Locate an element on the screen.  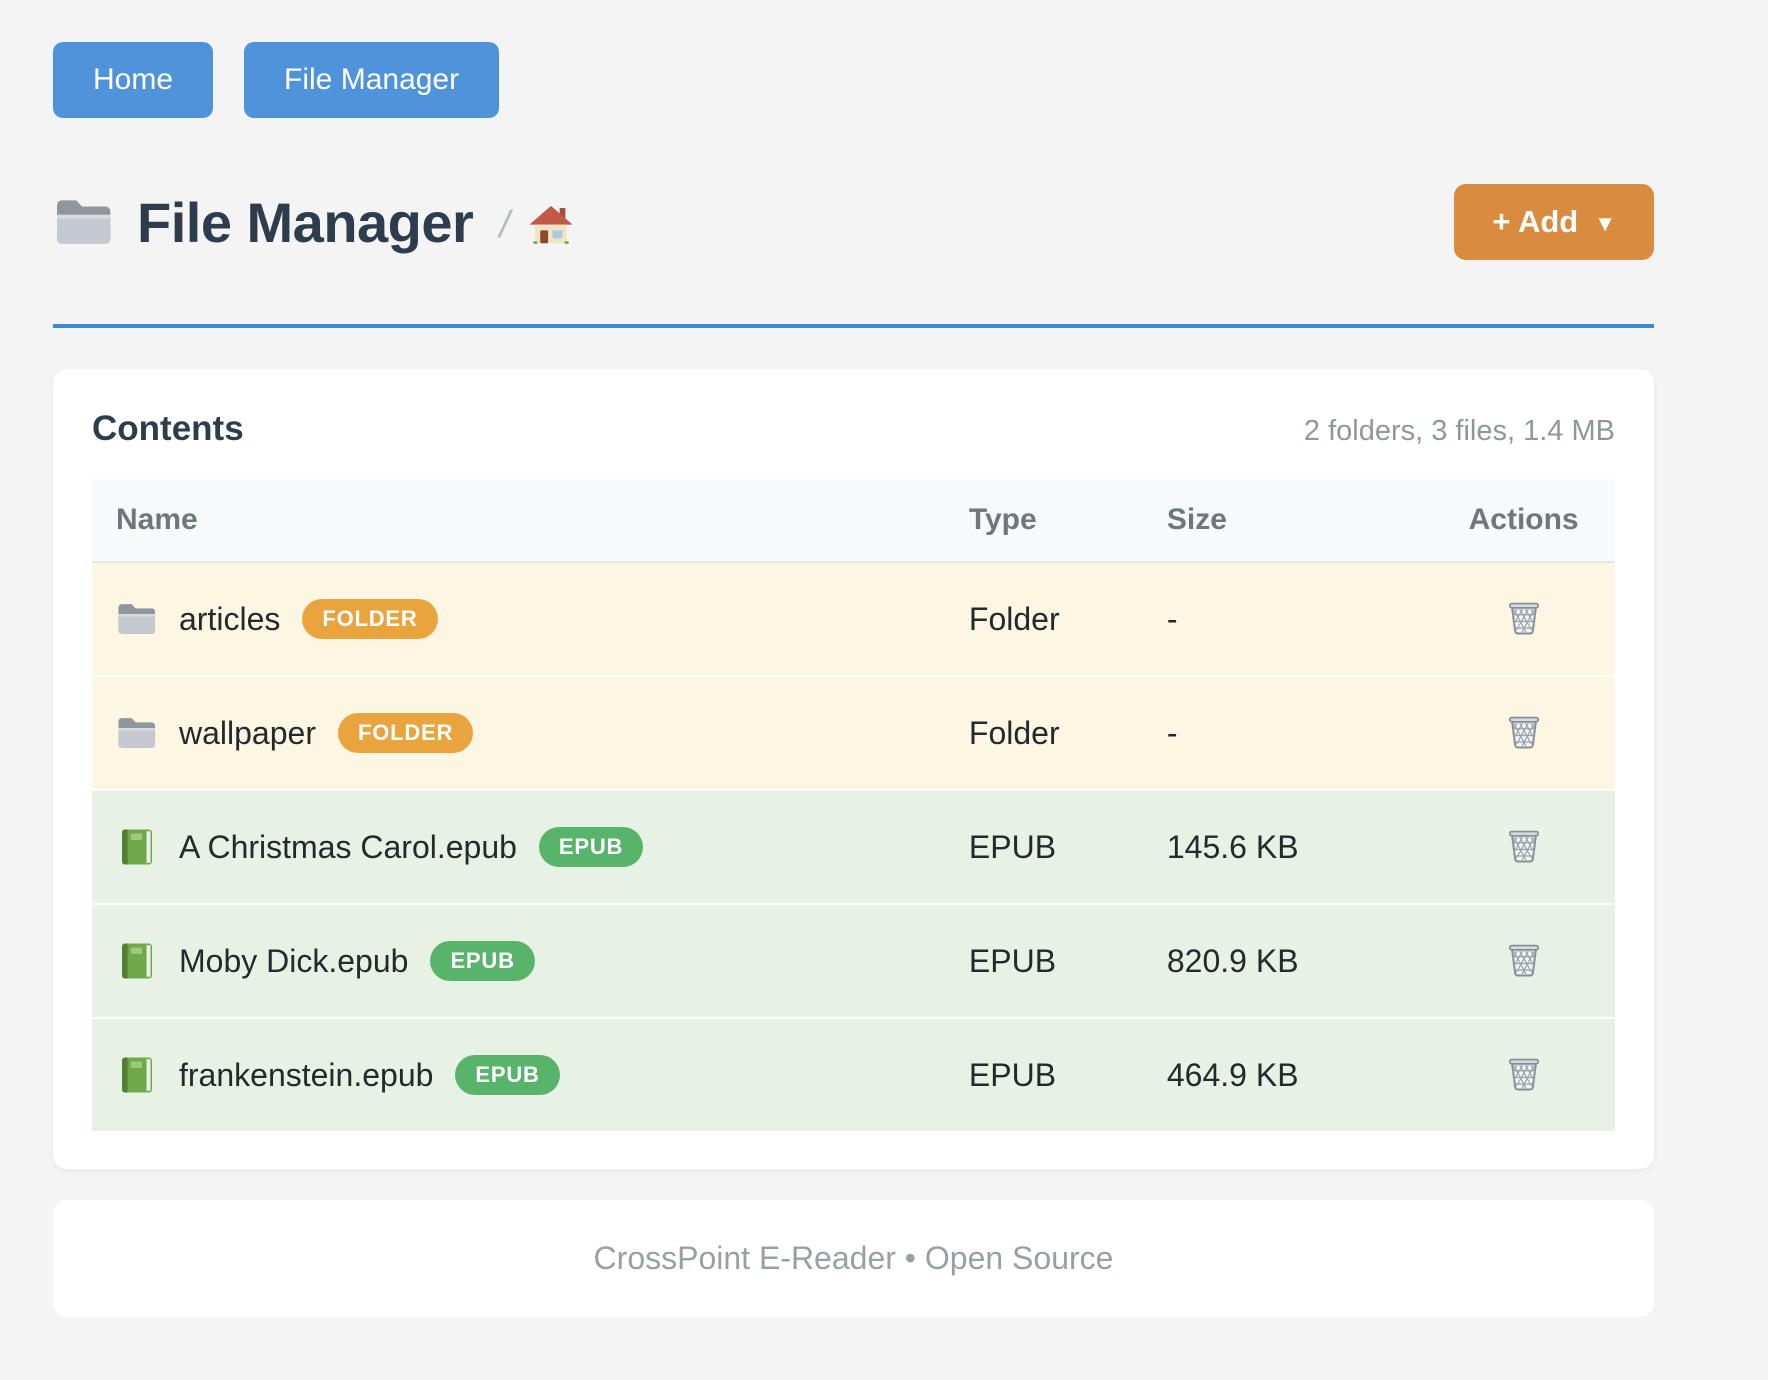
column-header-type: Type is located at coordinates (1043, 521).